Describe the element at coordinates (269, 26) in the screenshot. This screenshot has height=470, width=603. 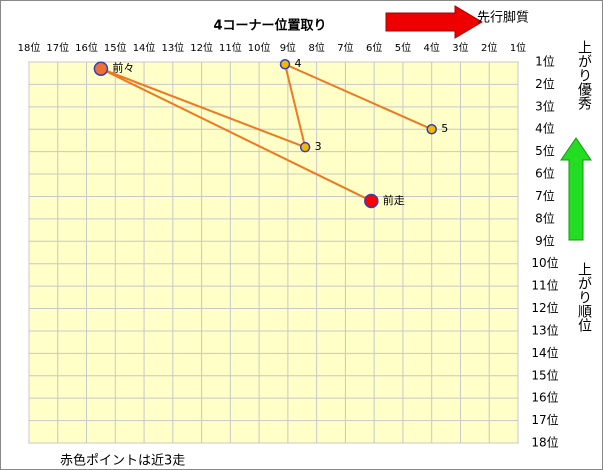
I see `chart-title: 4コーナー位置取り` at that location.